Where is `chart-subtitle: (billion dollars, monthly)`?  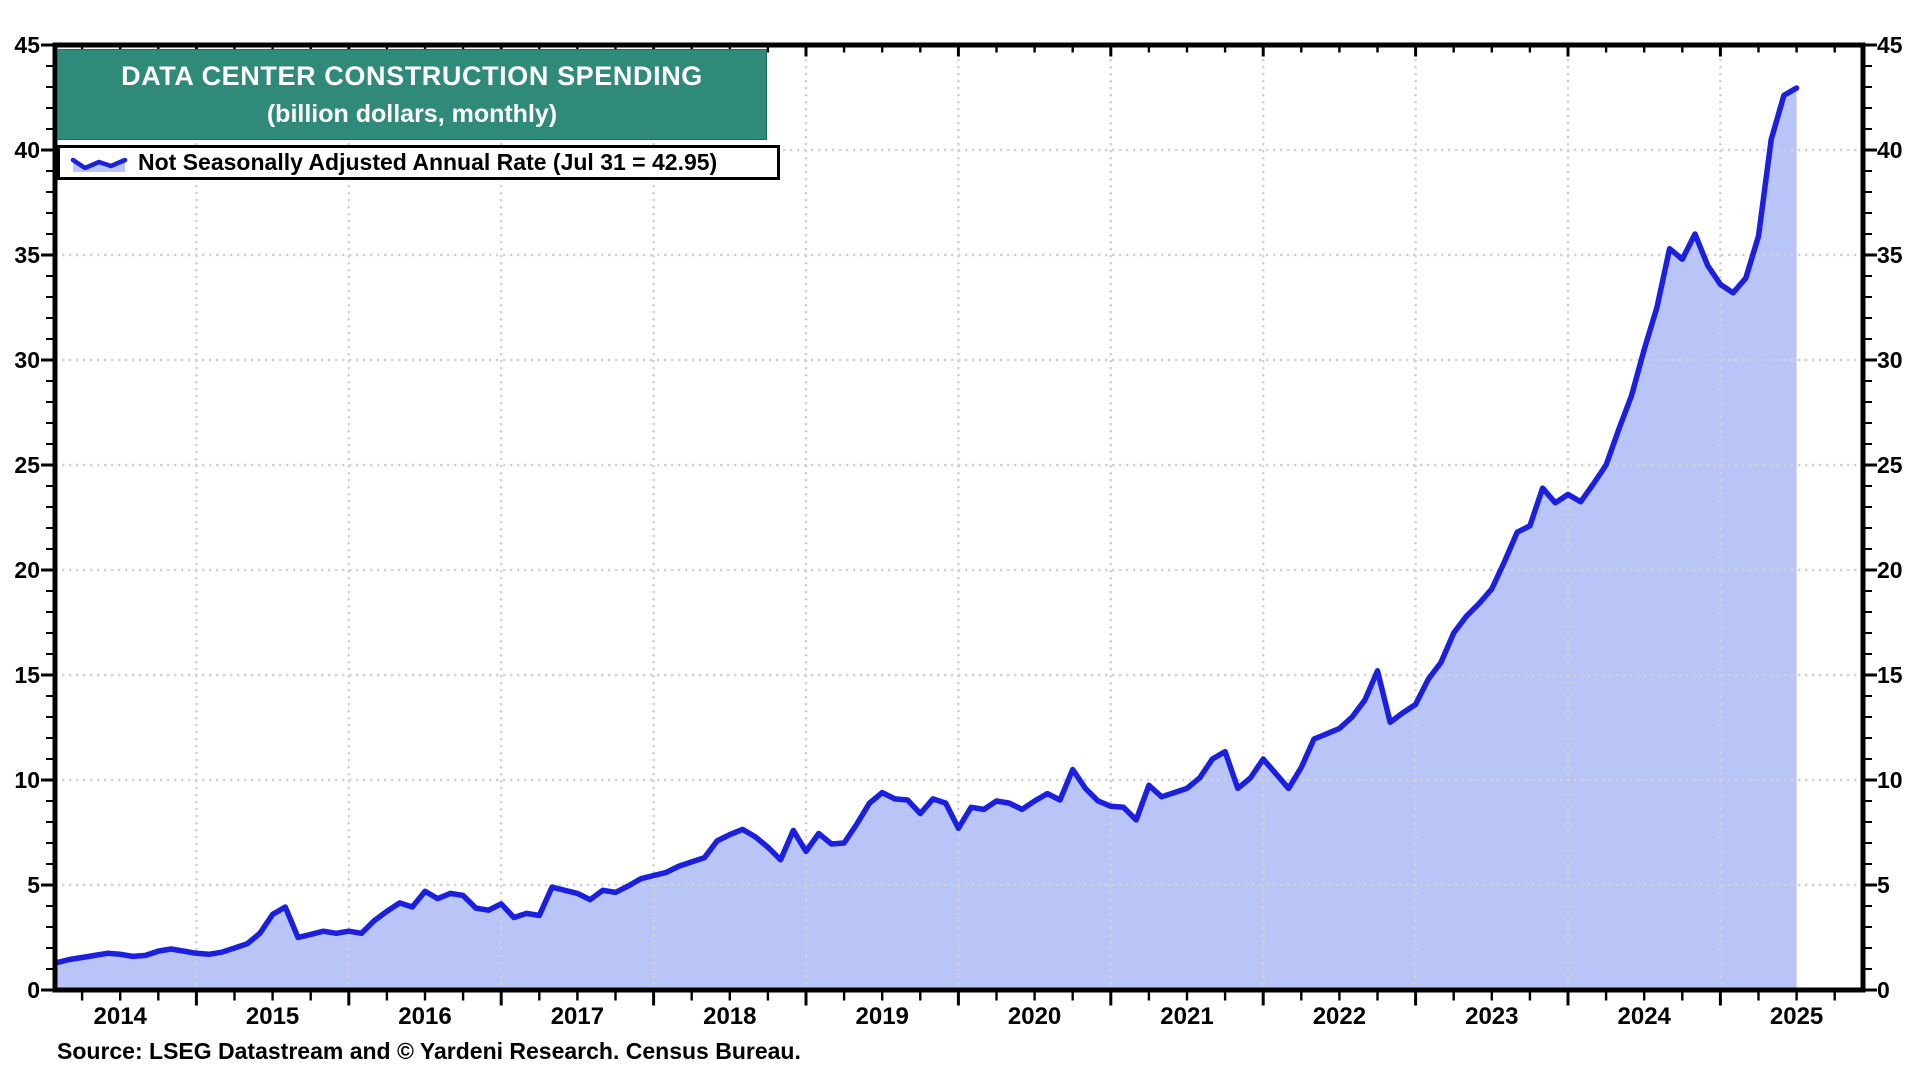 chart-subtitle: (billion dollars, monthly) is located at coordinates (412, 113).